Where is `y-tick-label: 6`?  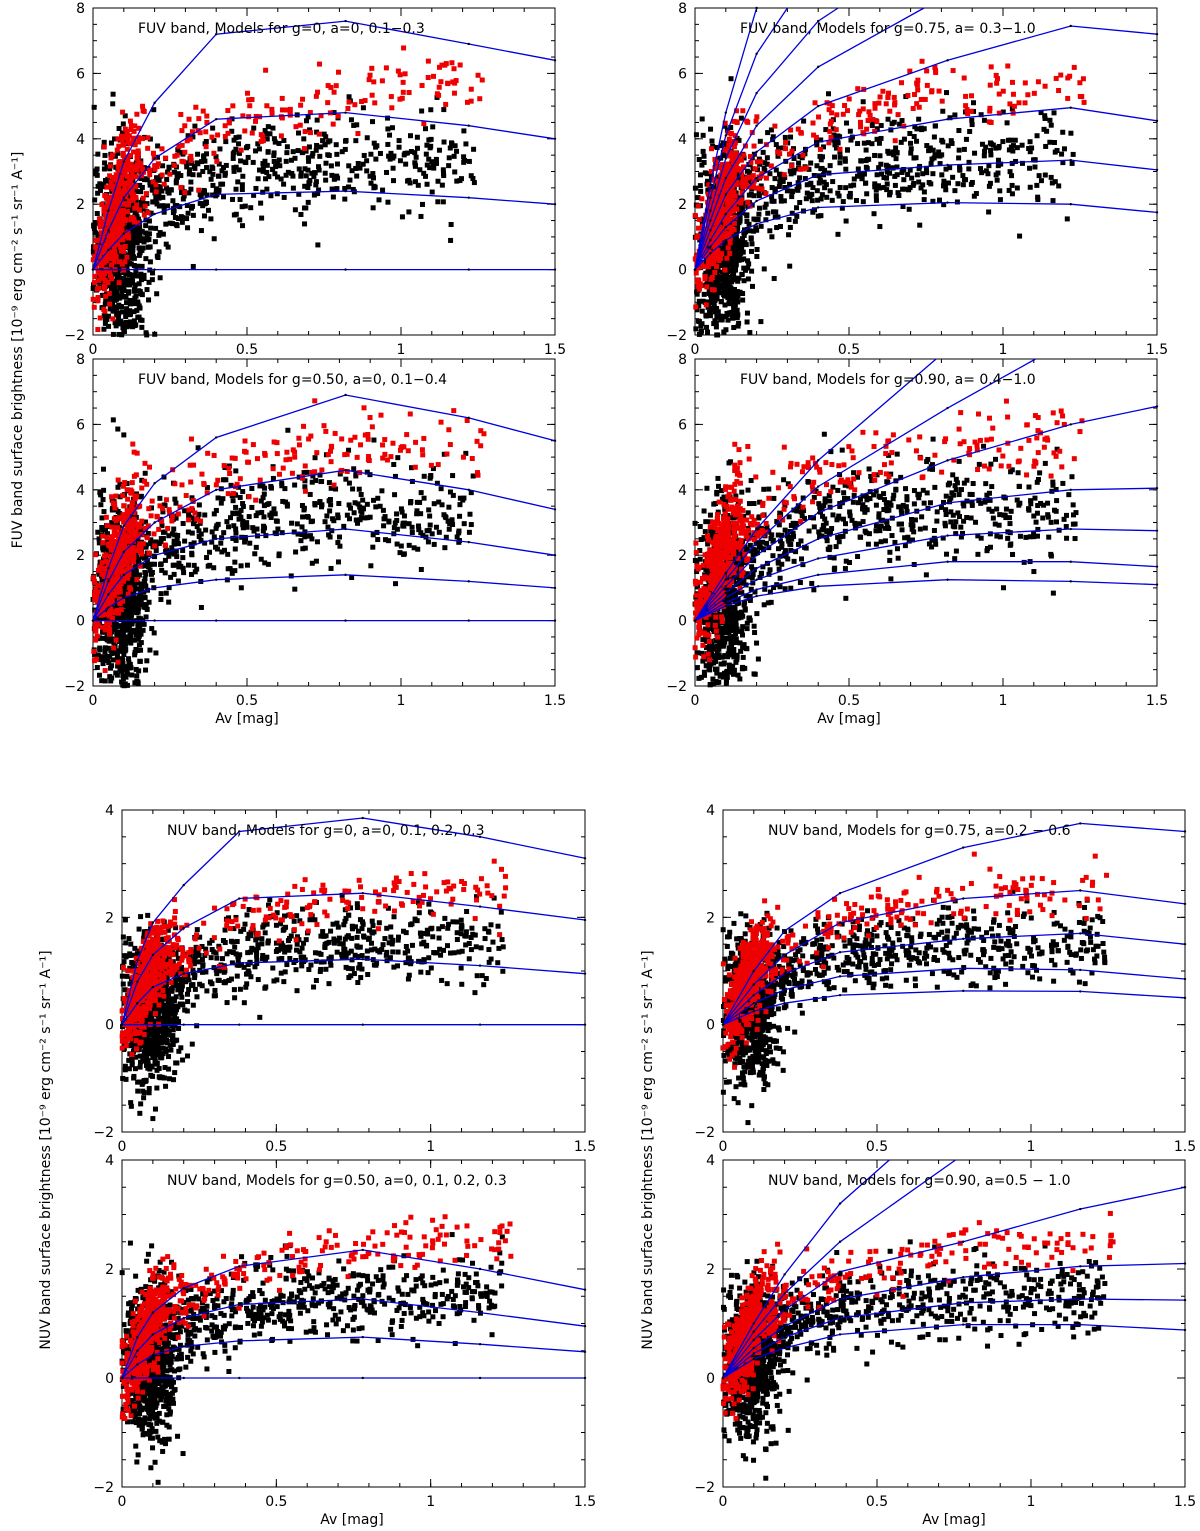 y-tick-label: 6 is located at coordinates (80, 74).